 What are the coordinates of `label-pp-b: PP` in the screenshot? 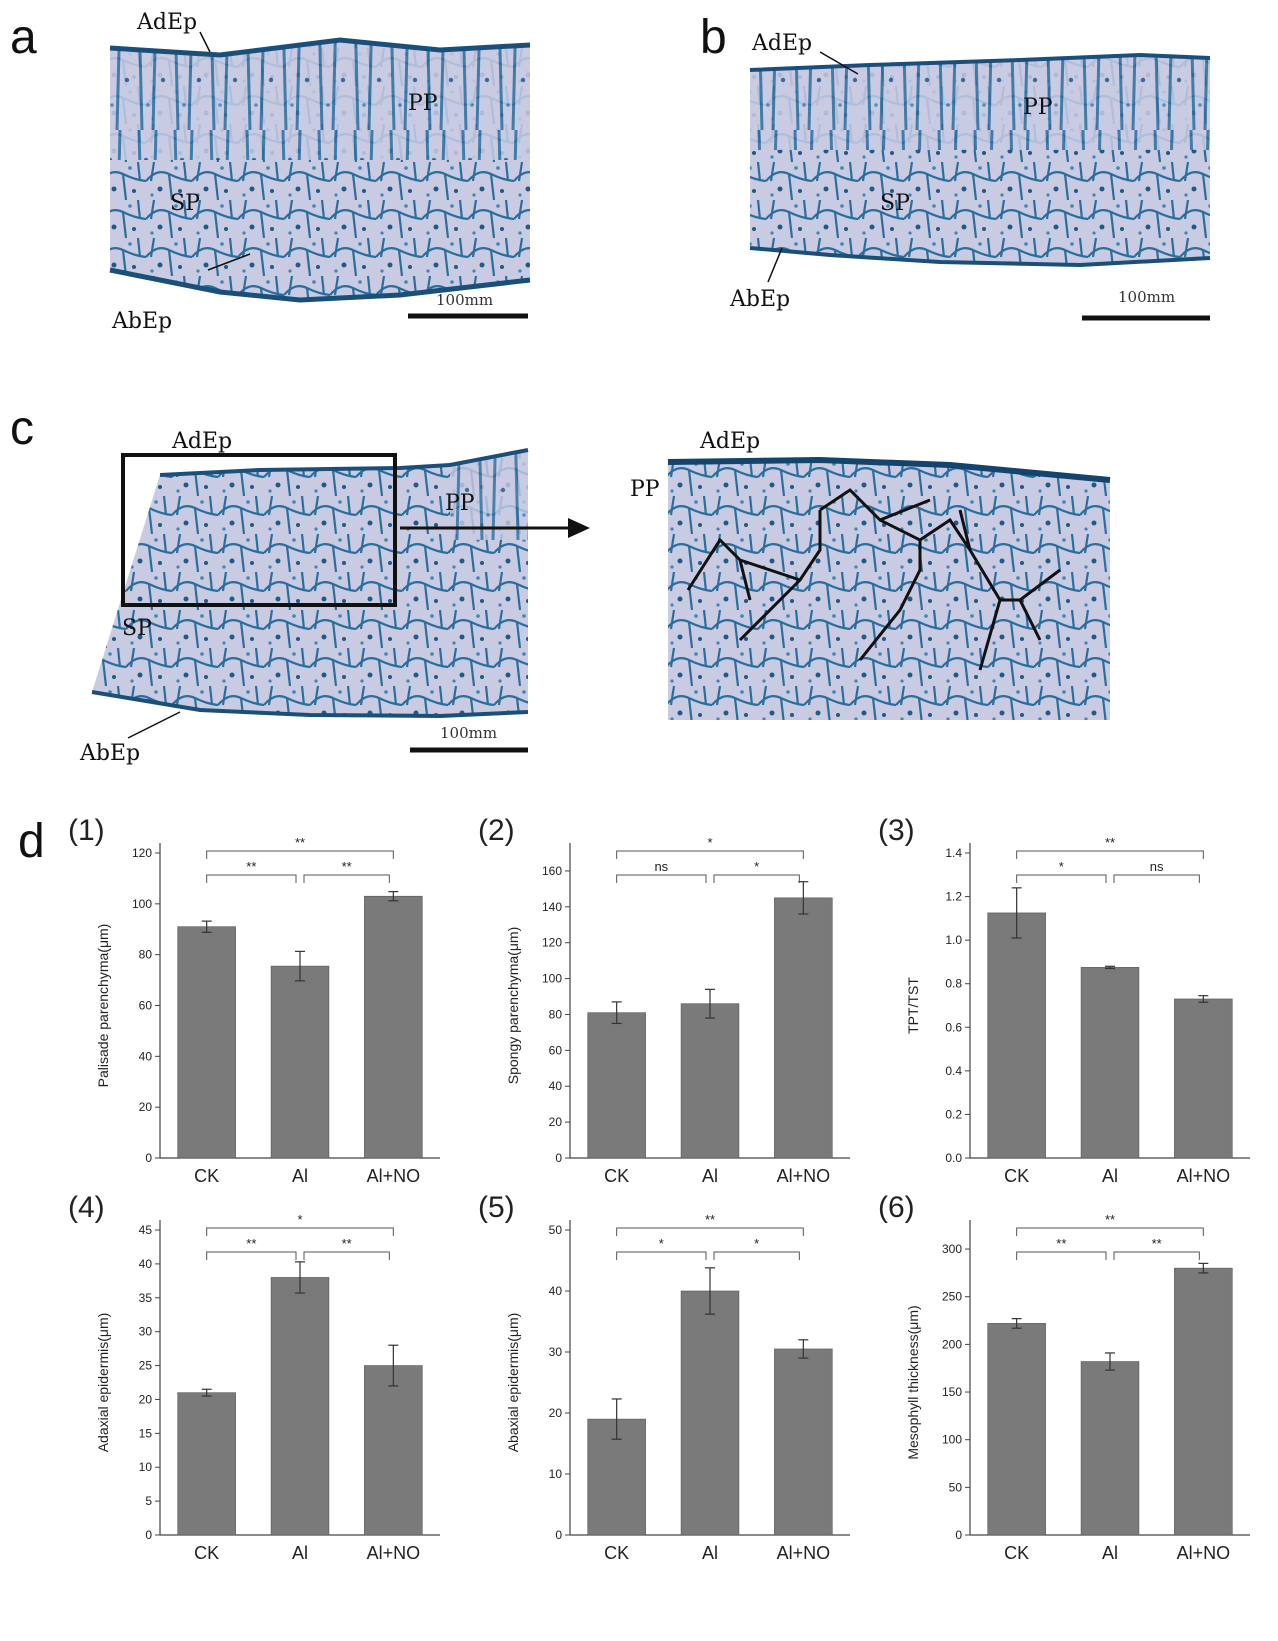 It's located at (1038, 107).